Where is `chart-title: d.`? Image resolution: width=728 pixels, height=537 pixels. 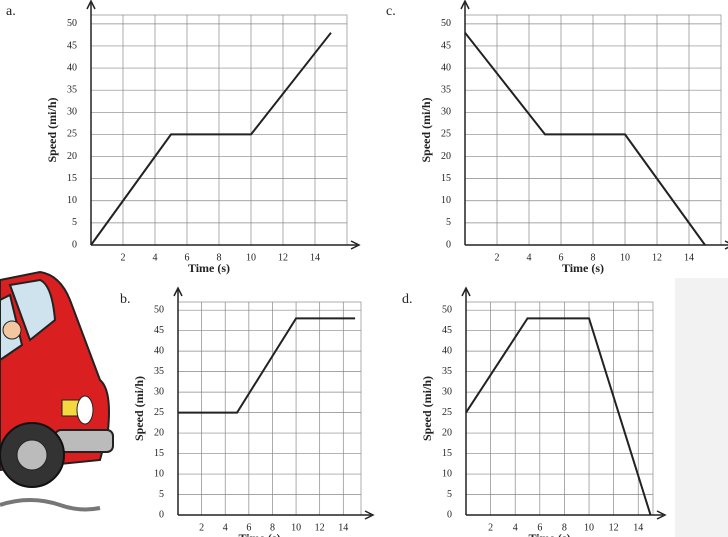 chart-title: d. is located at coordinates (407, 299).